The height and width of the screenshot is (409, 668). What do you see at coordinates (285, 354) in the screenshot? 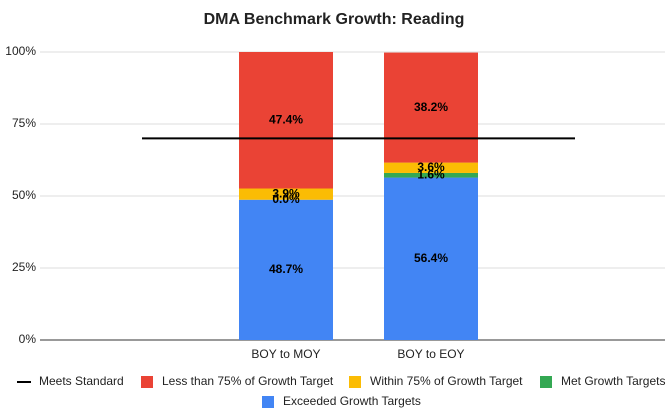
I see `x-tick-label: BOY to MOY` at bounding box center [285, 354].